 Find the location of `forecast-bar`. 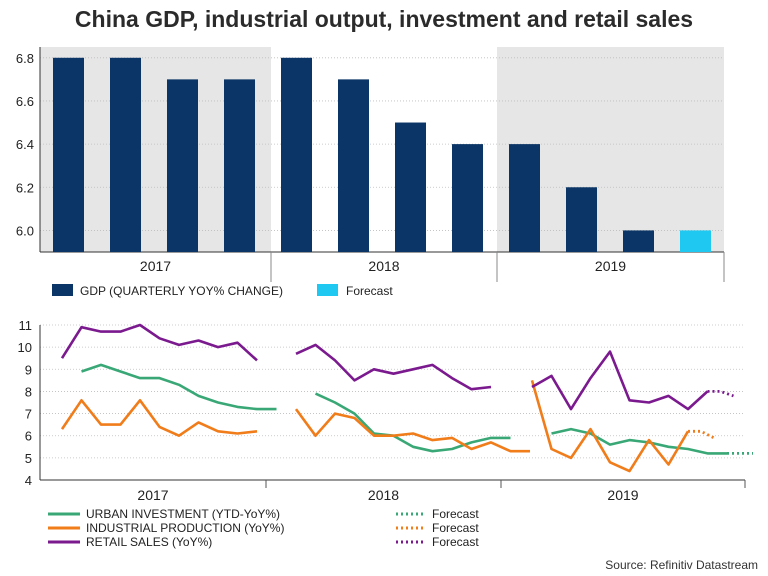

forecast-bar is located at coordinates (695, 241).